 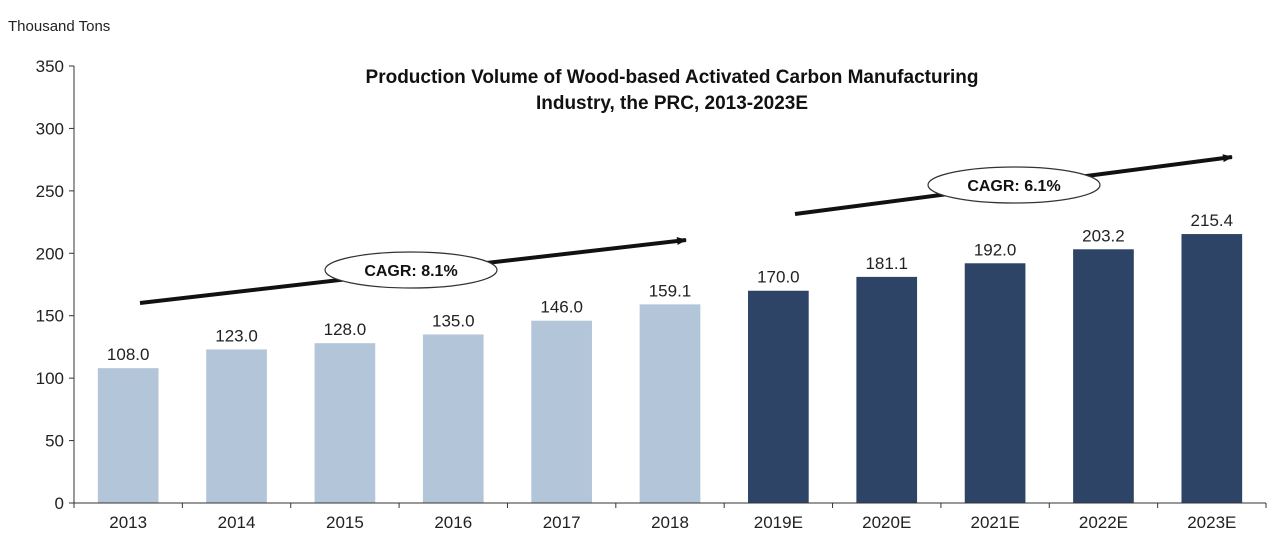 I want to click on x-tick-label-2019E: 2019E, so click(x=778, y=522).